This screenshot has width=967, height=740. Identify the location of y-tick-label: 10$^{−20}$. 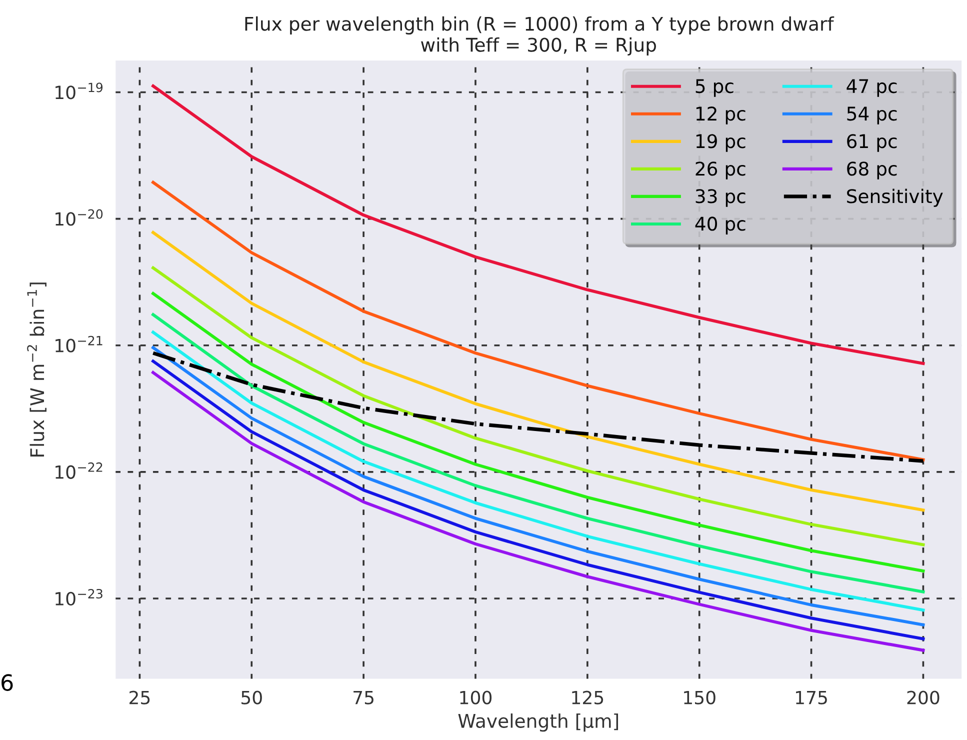
(79, 217).